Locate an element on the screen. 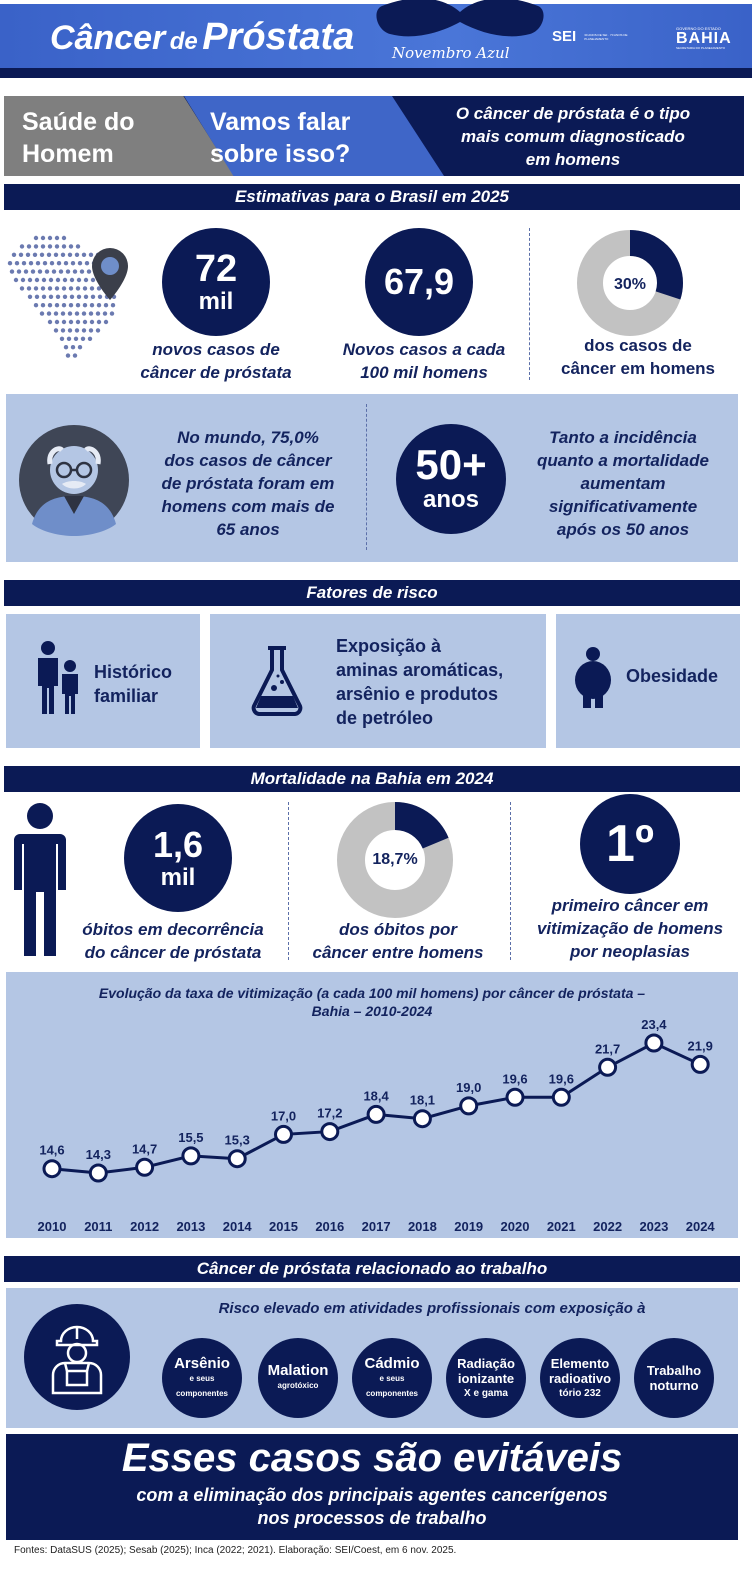 This screenshot has width=752, height=1573. agent-circle: Cádmio e seus componentes is located at coordinates (392, 1378).